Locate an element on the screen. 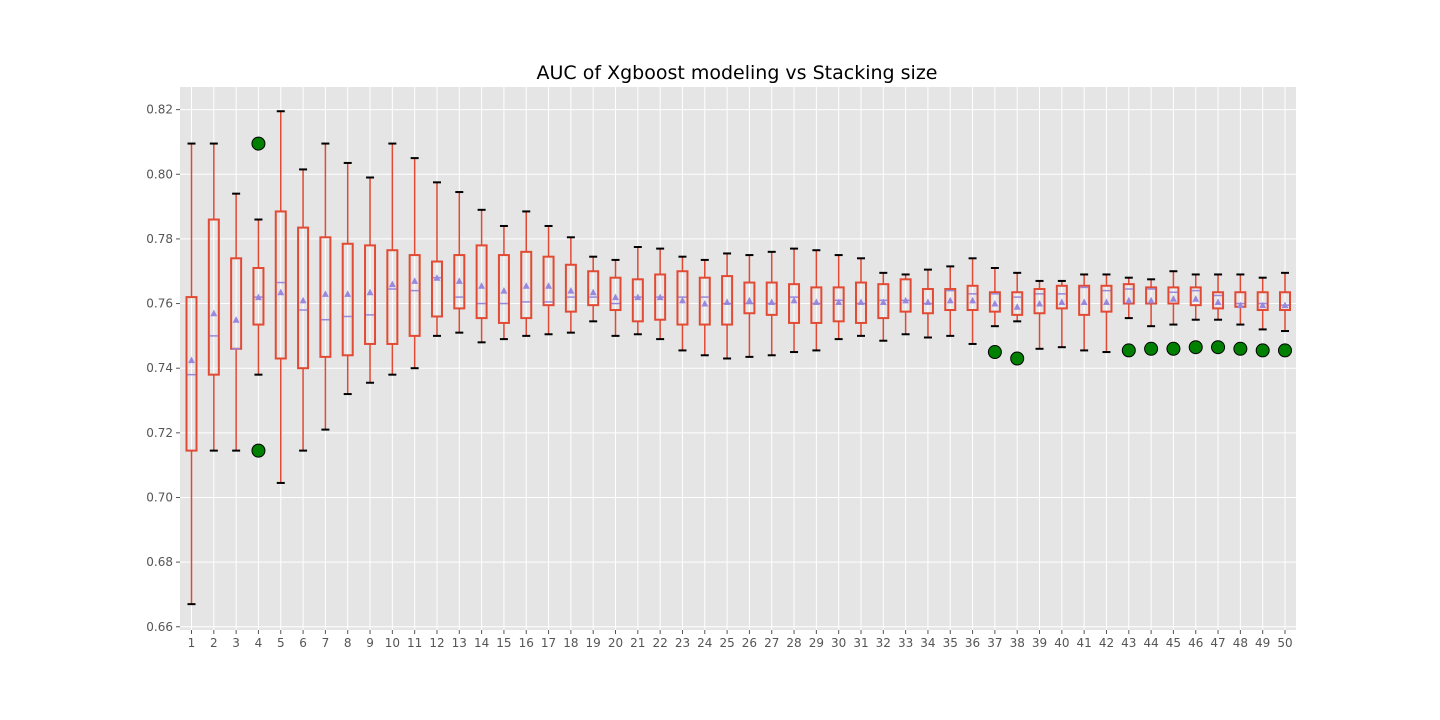 This screenshot has width=1440, height=720. x-tick-label: 37 is located at coordinates (994, 643).